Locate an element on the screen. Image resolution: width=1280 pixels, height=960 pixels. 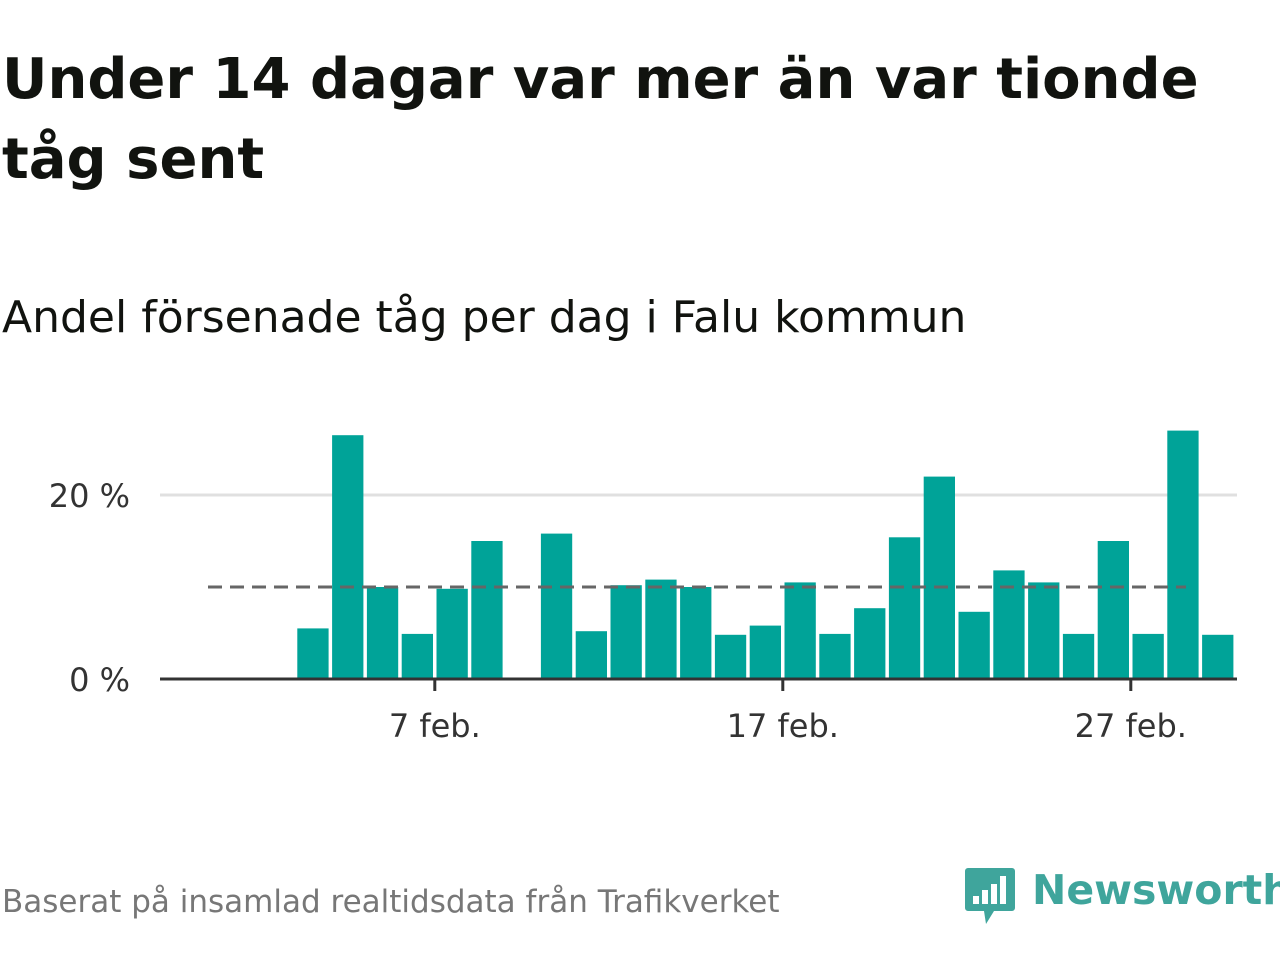
brand-name: Newsworthy is located at coordinates (1156, 890).